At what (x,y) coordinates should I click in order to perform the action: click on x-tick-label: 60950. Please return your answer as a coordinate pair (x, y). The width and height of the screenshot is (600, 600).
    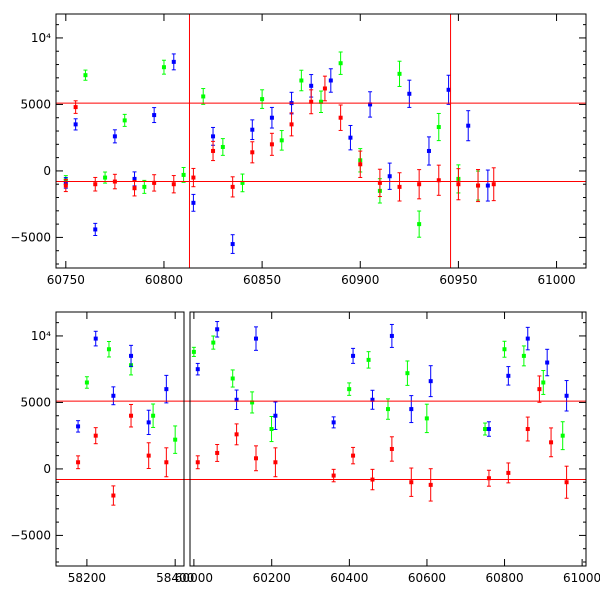
    Looking at the image, I should click on (458, 280).